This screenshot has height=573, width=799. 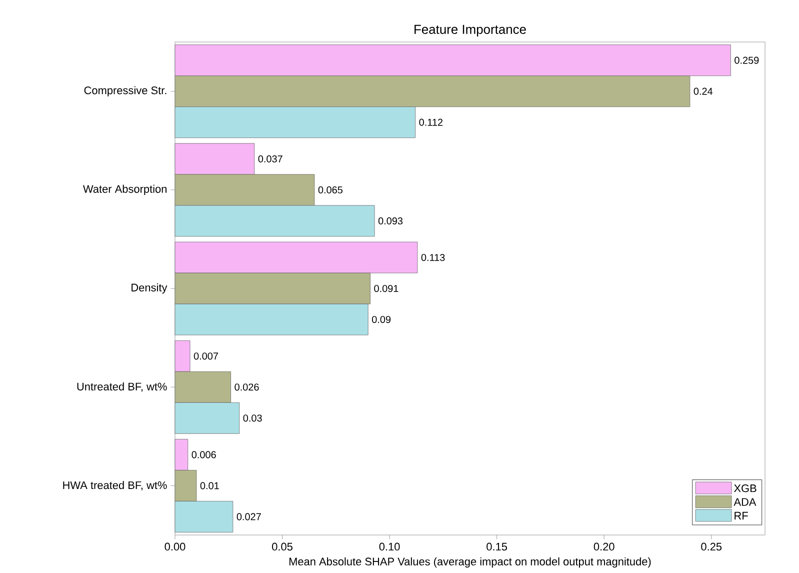 What do you see at coordinates (381, 320) in the screenshot?
I see `data-label: 0.09` at bounding box center [381, 320].